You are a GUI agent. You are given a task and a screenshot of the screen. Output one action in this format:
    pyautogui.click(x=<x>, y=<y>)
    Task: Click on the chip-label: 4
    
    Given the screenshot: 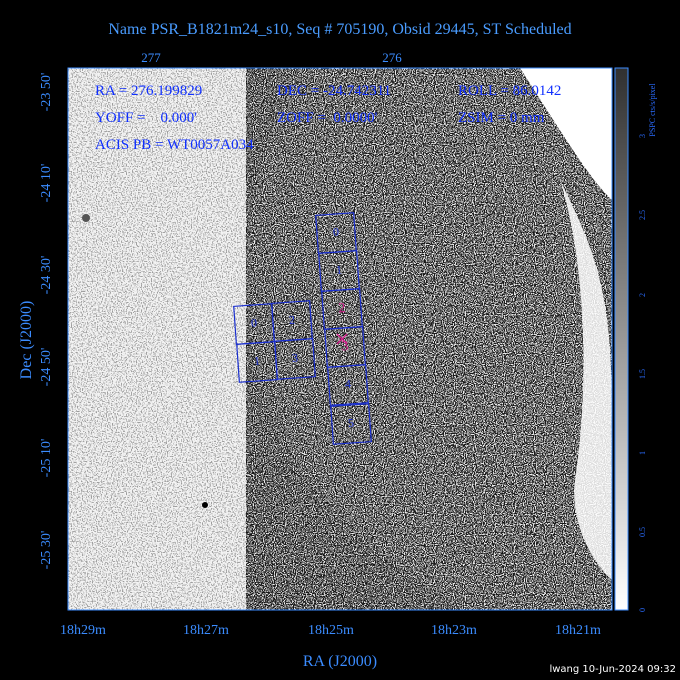 What is the action you would take?
    pyautogui.click(x=347, y=384)
    